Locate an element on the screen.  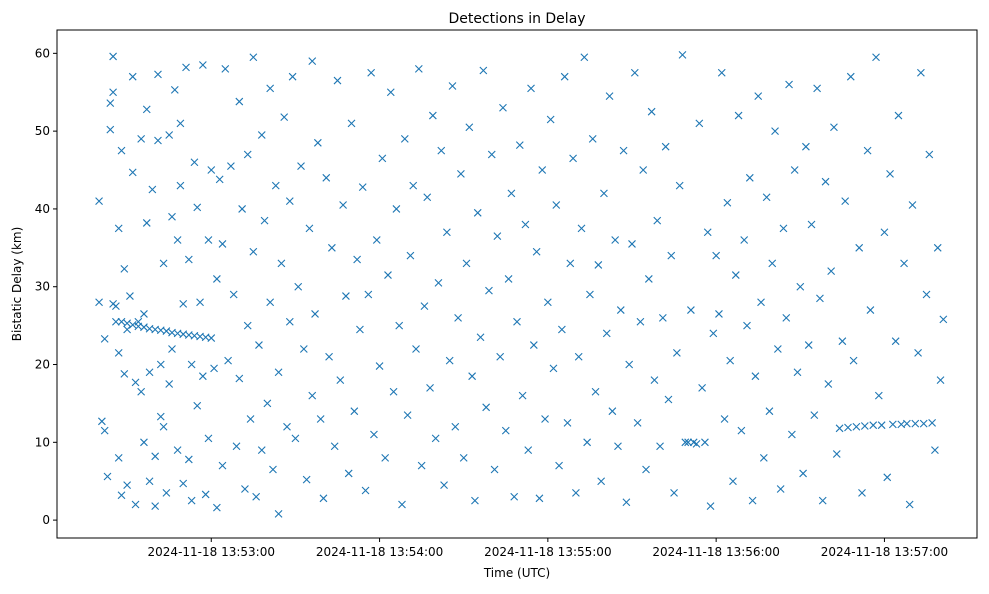
x-axis-label: Time (UTC) is located at coordinates (516, 573).